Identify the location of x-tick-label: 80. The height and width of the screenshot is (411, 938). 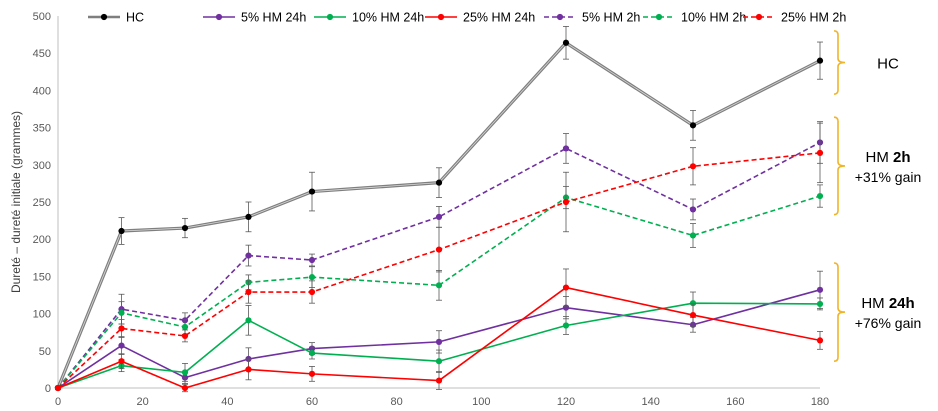
(397, 402).